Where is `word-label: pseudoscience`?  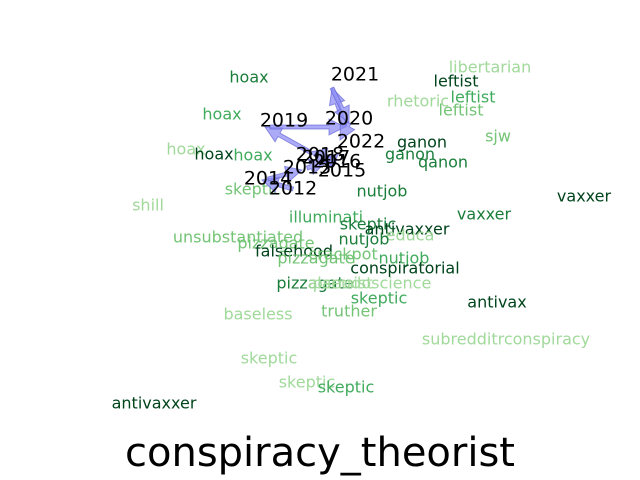
word-label: pseudoscience is located at coordinates (372, 283).